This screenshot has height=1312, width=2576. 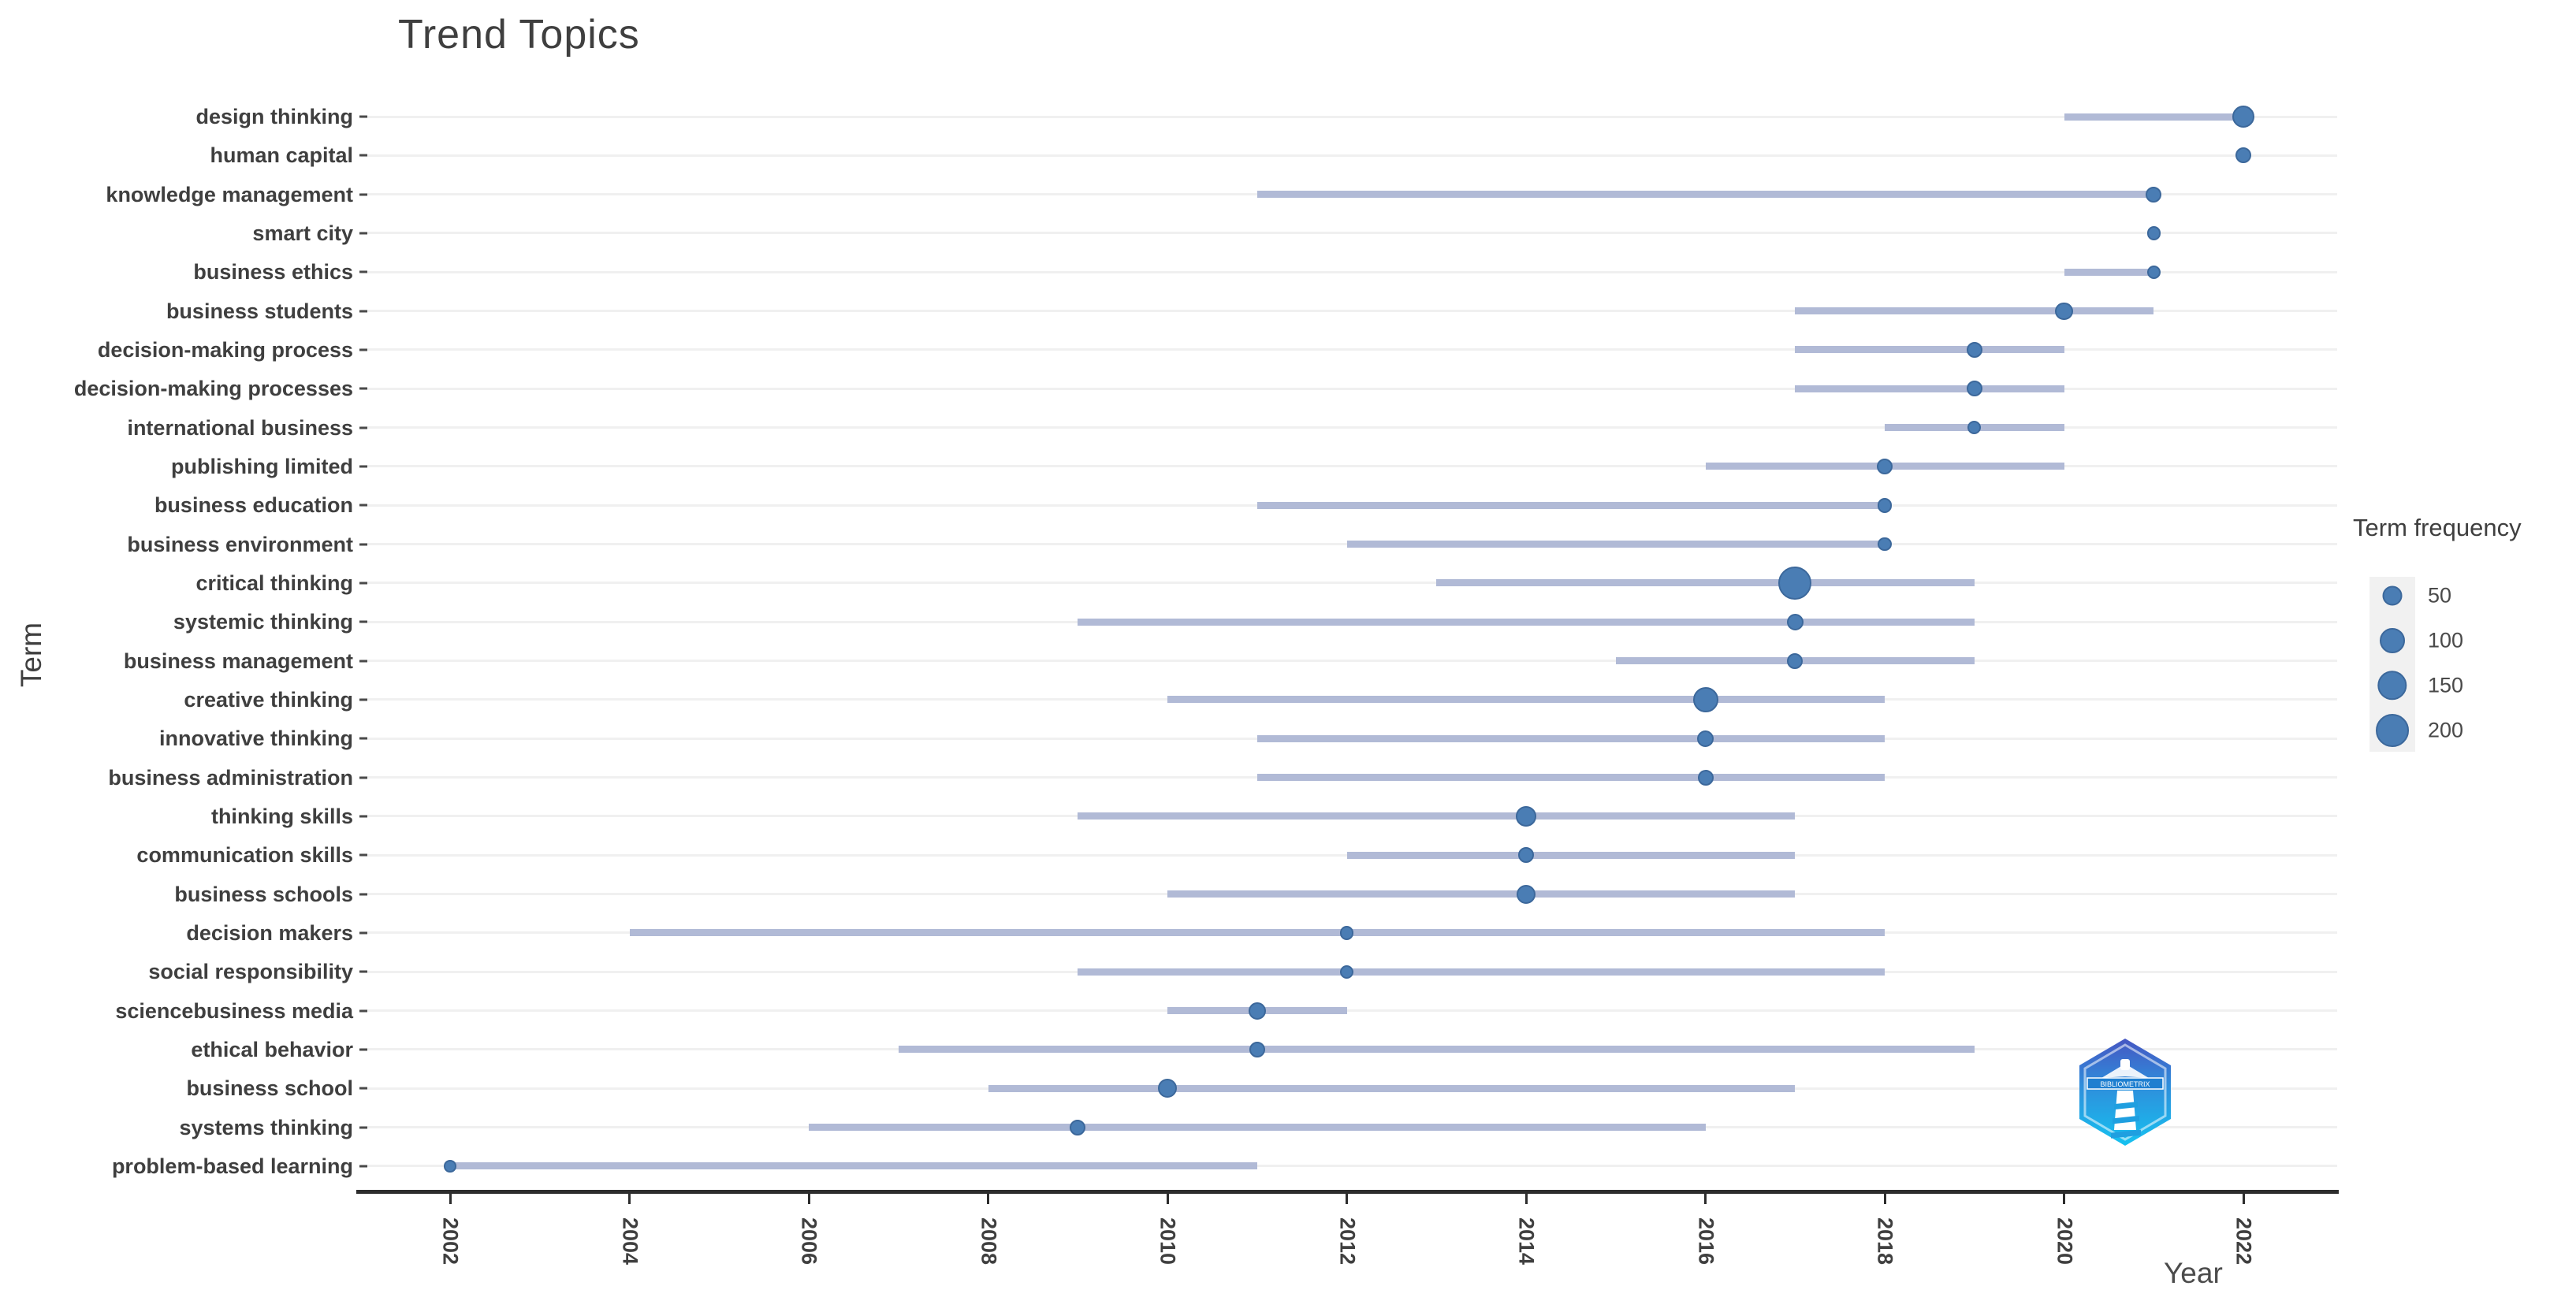 I want to click on y-axis-term-label: innovative thinking, so click(x=255, y=739).